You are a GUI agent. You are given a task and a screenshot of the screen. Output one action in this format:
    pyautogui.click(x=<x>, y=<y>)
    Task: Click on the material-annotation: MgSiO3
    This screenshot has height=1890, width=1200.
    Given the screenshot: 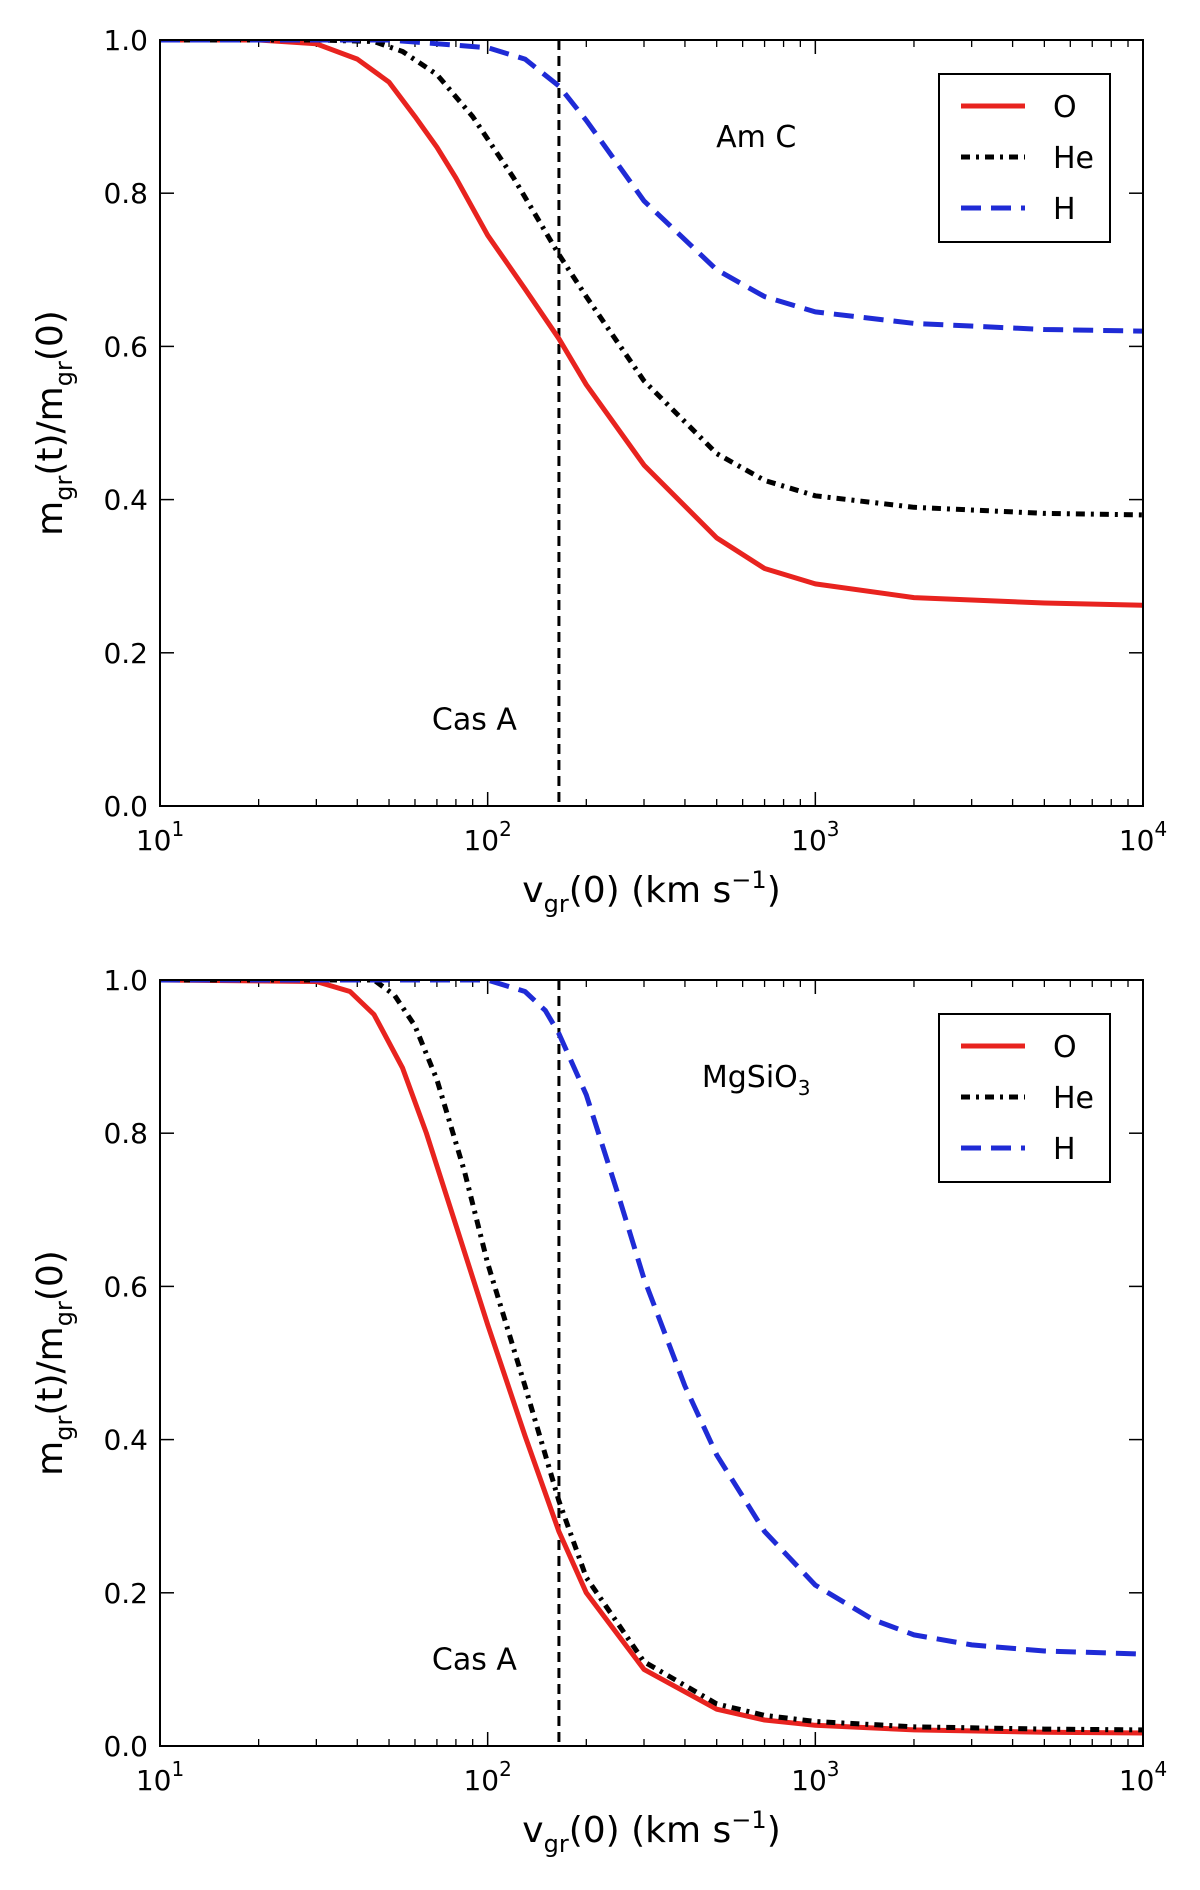 What is the action you would take?
    pyautogui.click(x=756, y=1080)
    